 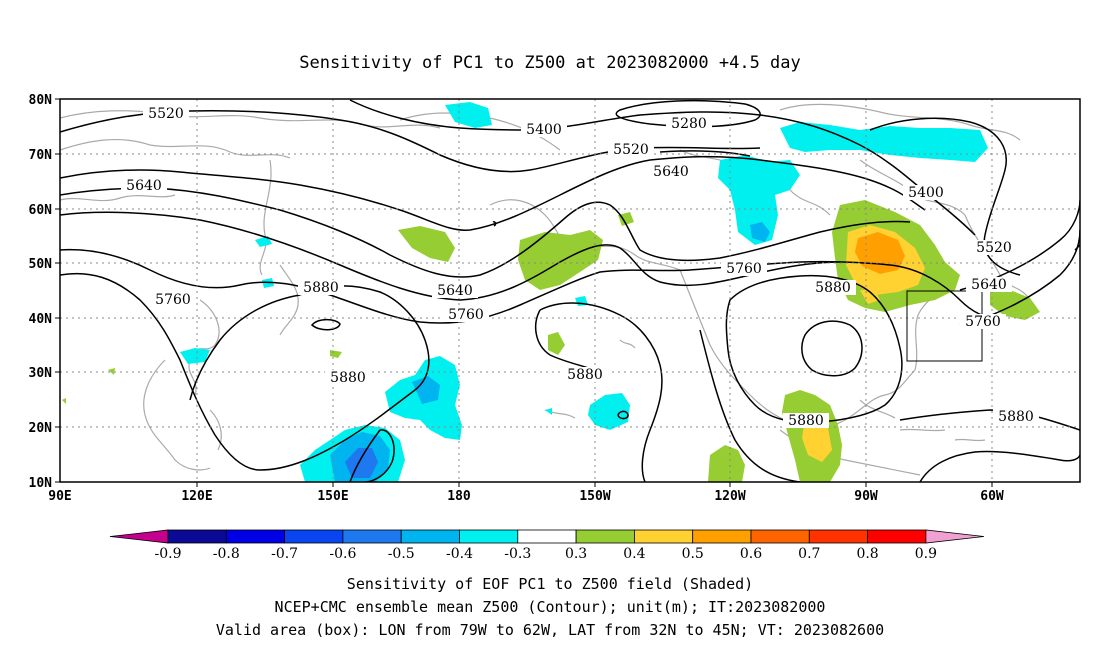 I want to click on colorbar-label: 0.3, so click(x=576, y=554).